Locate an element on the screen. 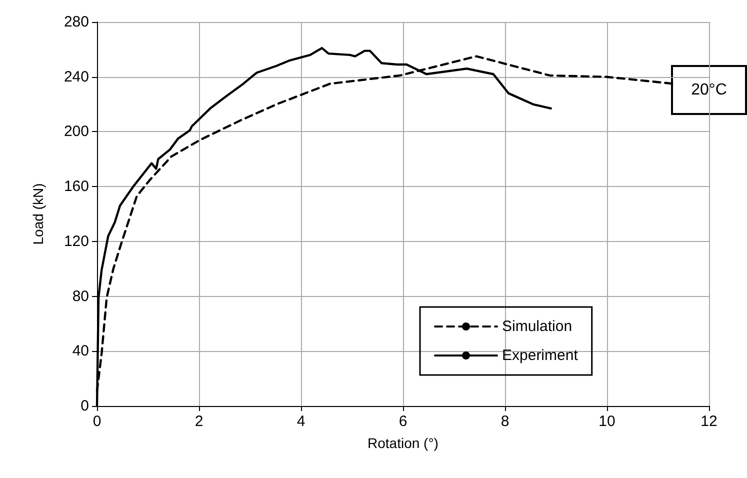  y-tick-label: 200 is located at coordinates (76, 131).